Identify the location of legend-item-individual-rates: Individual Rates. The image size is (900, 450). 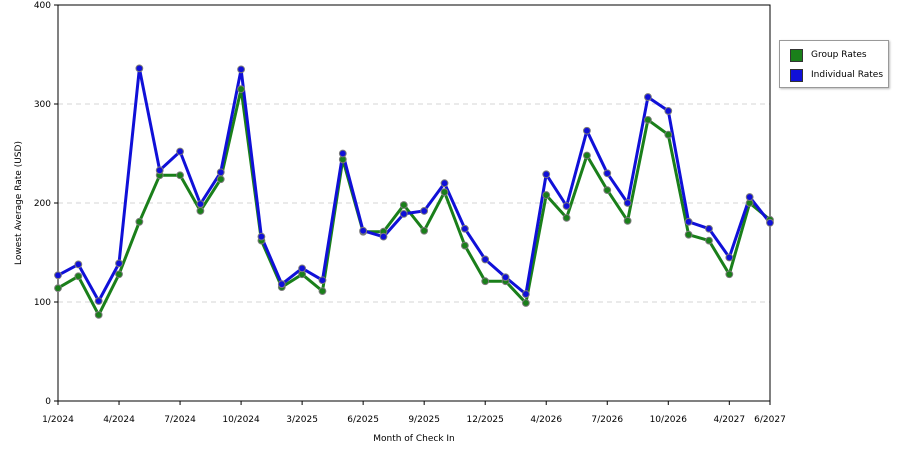
(836, 75).